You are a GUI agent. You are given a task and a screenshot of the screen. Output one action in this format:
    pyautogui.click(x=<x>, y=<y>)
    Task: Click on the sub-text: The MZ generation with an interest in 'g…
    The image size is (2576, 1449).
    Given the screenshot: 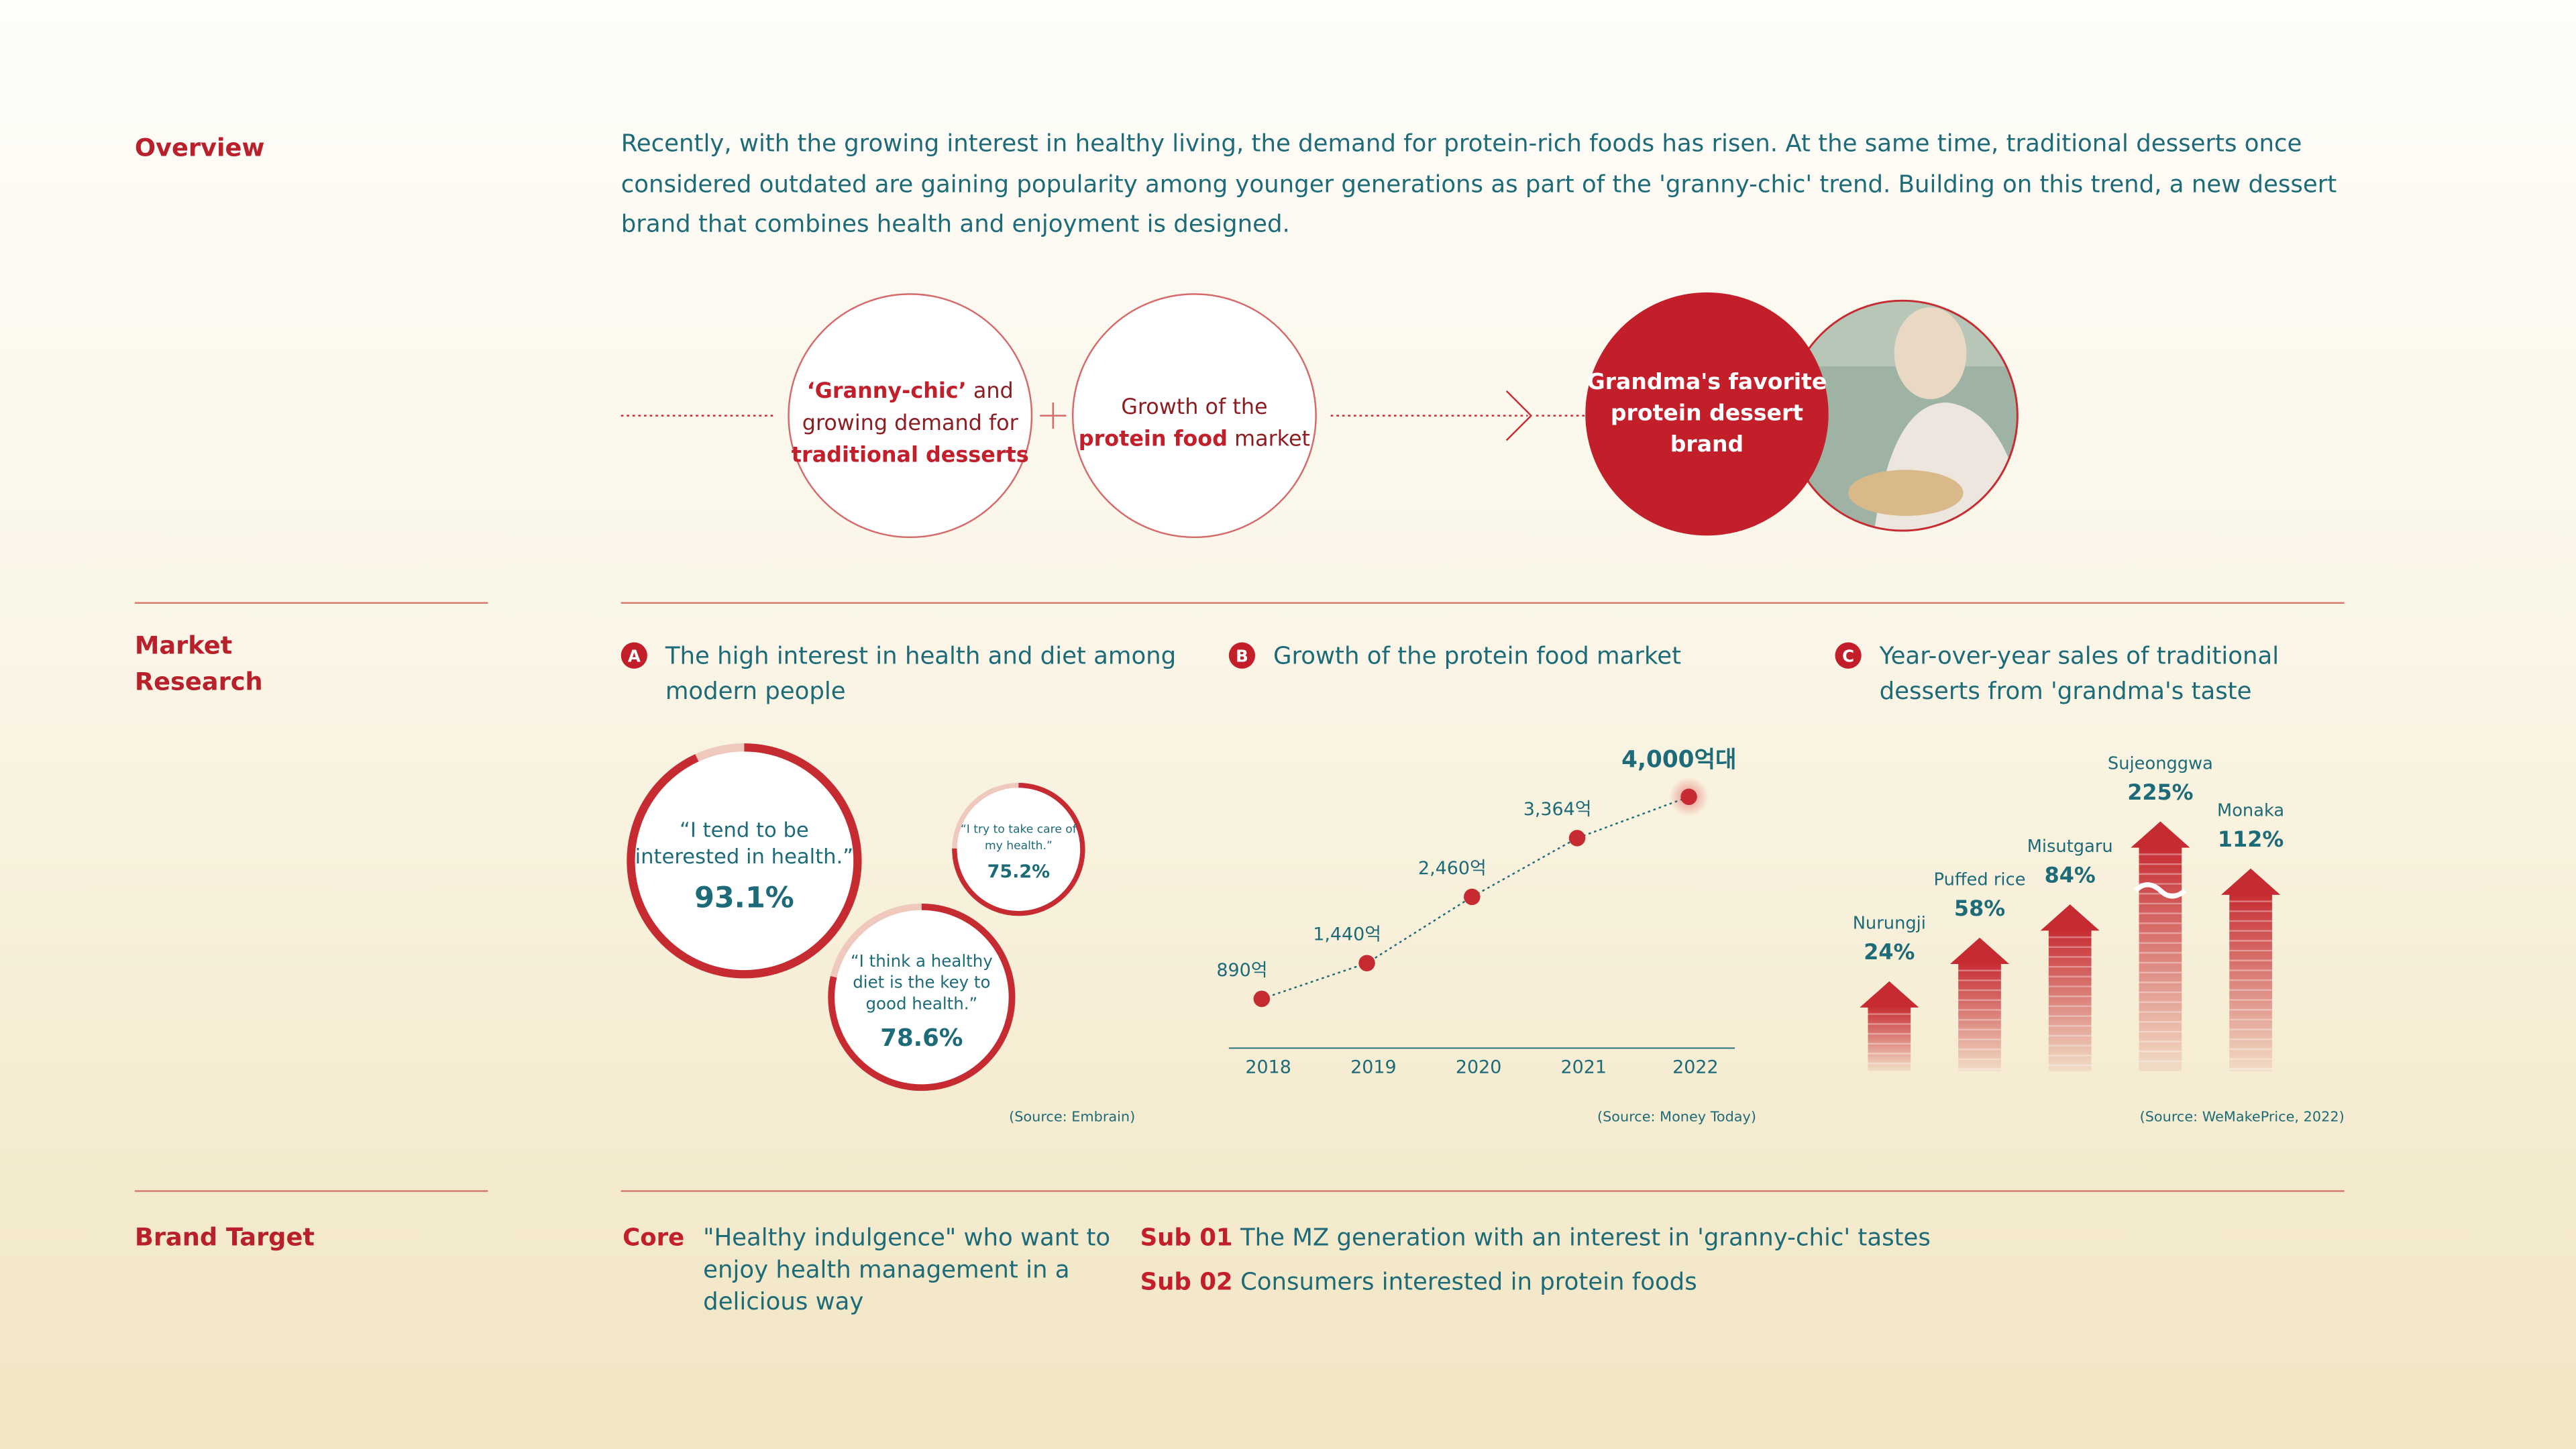 What is the action you would take?
    pyautogui.click(x=1585, y=1238)
    